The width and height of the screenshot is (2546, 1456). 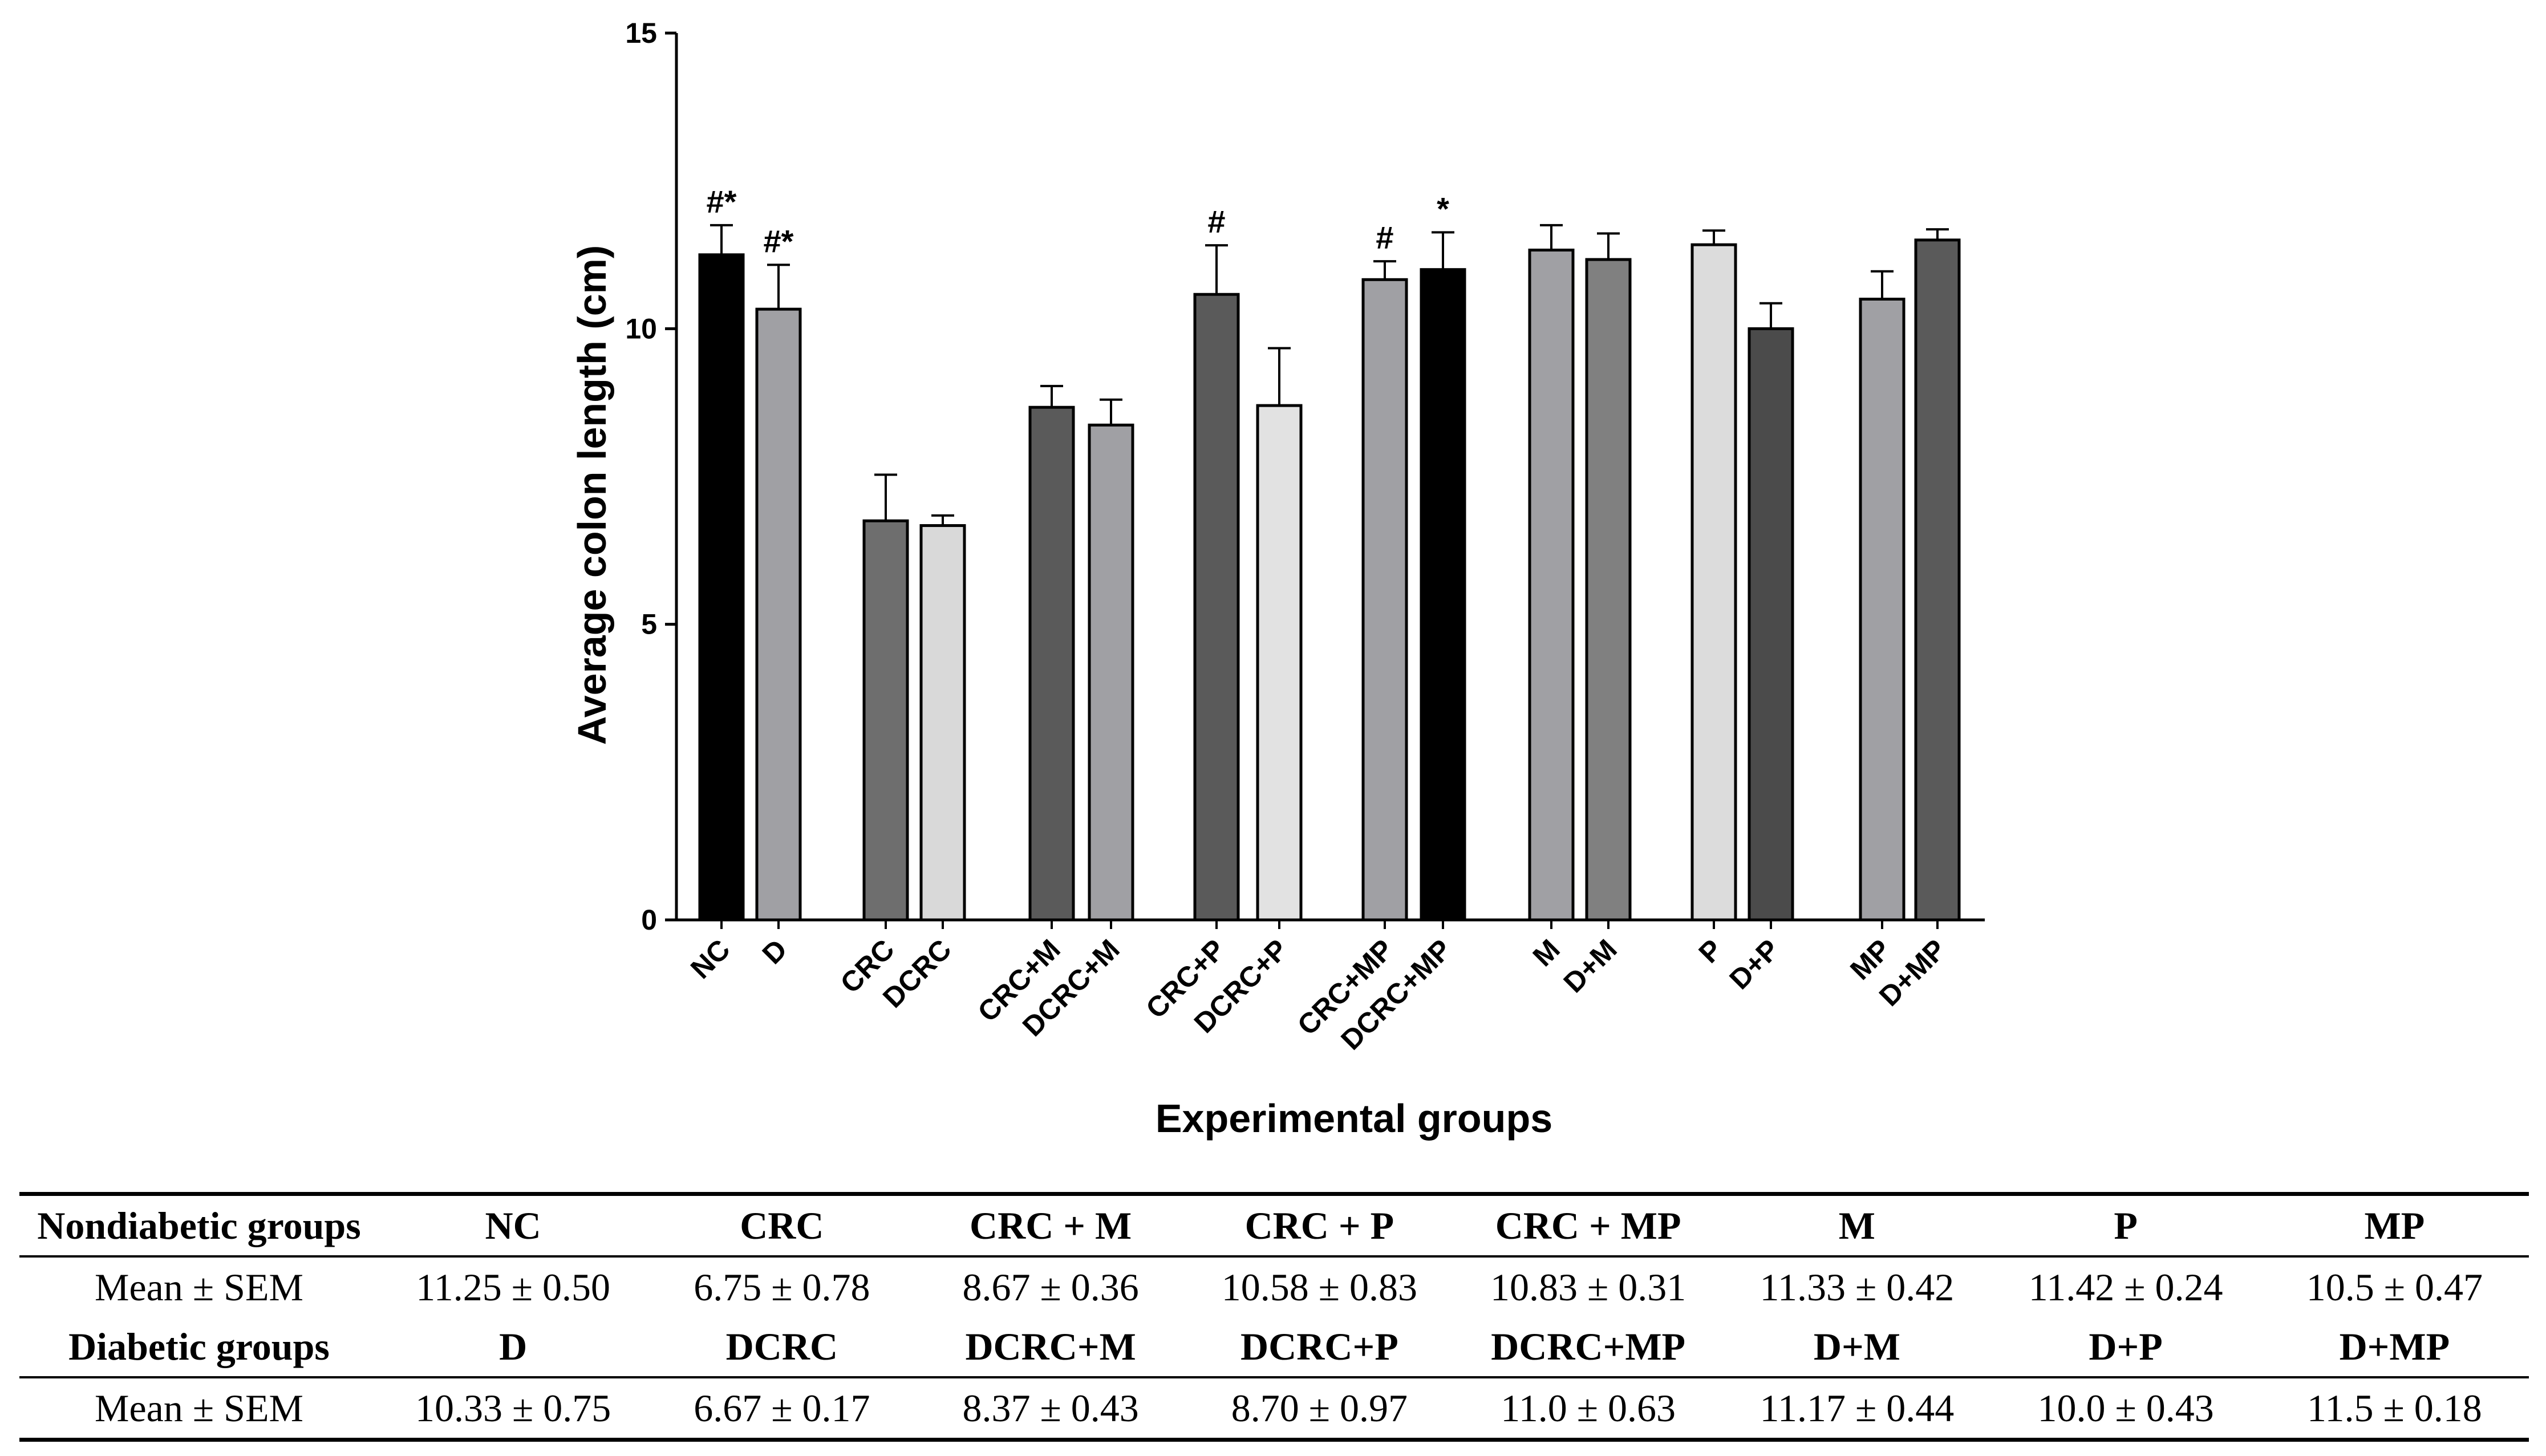 What do you see at coordinates (1590, 966) in the screenshot?
I see `x-tick-label-d-plus-m: D+M` at bounding box center [1590, 966].